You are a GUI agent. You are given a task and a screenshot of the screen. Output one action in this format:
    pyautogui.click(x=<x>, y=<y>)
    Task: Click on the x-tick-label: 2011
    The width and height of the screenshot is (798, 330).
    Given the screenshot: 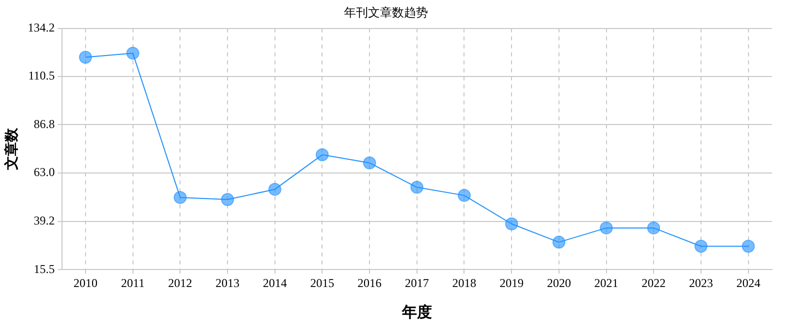 What is the action you would take?
    pyautogui.click(x=133, y=283)
    